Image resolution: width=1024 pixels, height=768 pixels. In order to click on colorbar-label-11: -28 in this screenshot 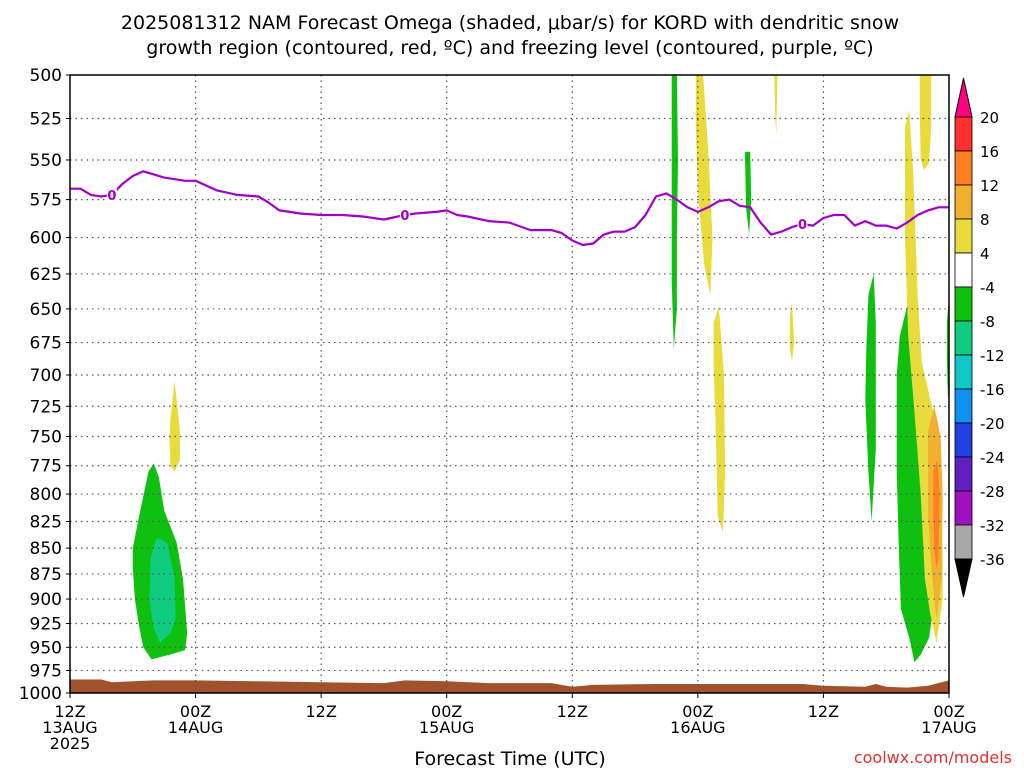, I will do `click(992, 492)`.